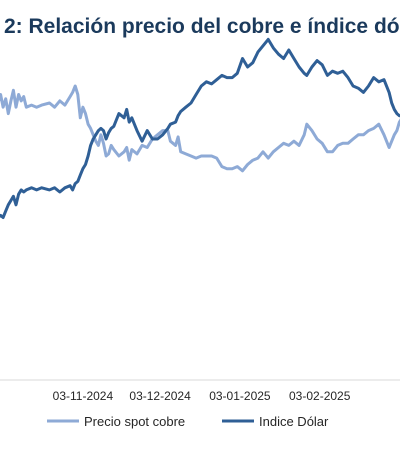  I want to click on legend: Precio spot cobre Indice Dólar, so click(188, 421).